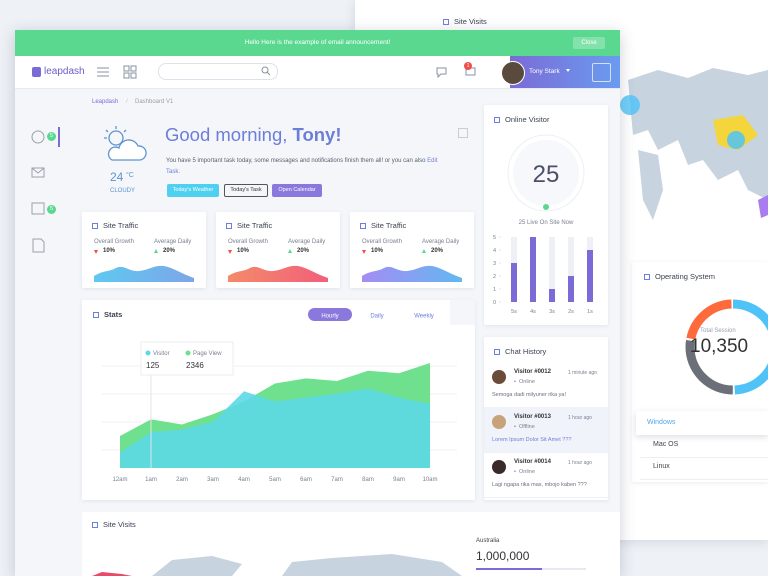 Image resolution: width=768 pixels, height=576 pixels. What do you see at coordinates (590, 312) in the screenshot?
I see `text-el: 1s` at bounding box center [590, 312].